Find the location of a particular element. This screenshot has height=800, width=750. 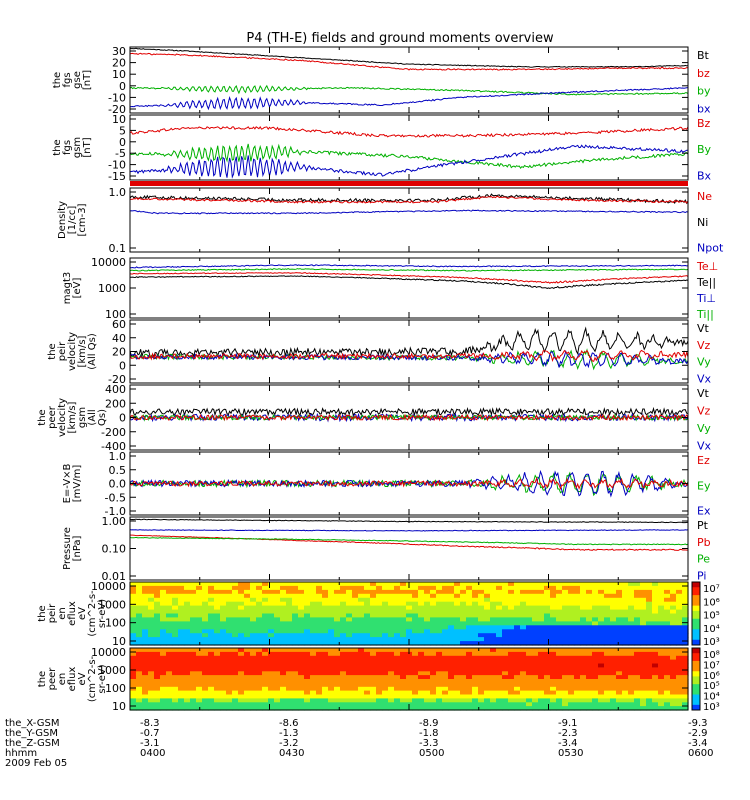

y-tick-label: 10 is located at coordinates (119, 74).